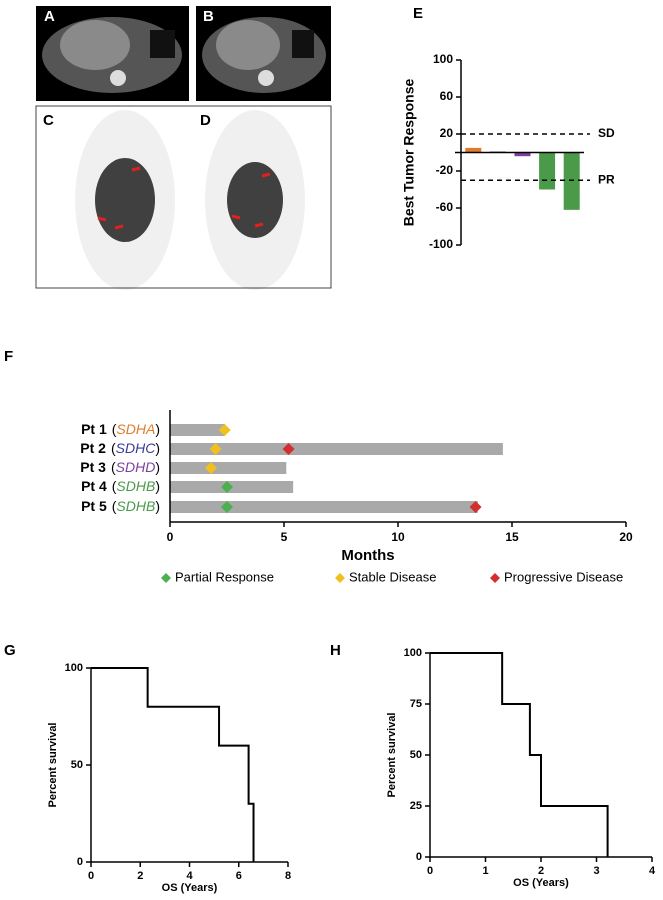 The height and width of the screenshot is (900, 663). What do you see at coordinates (626, 537) in the screenshot?
I see `x-tick-label: 20` at bounding box center [626, 537].